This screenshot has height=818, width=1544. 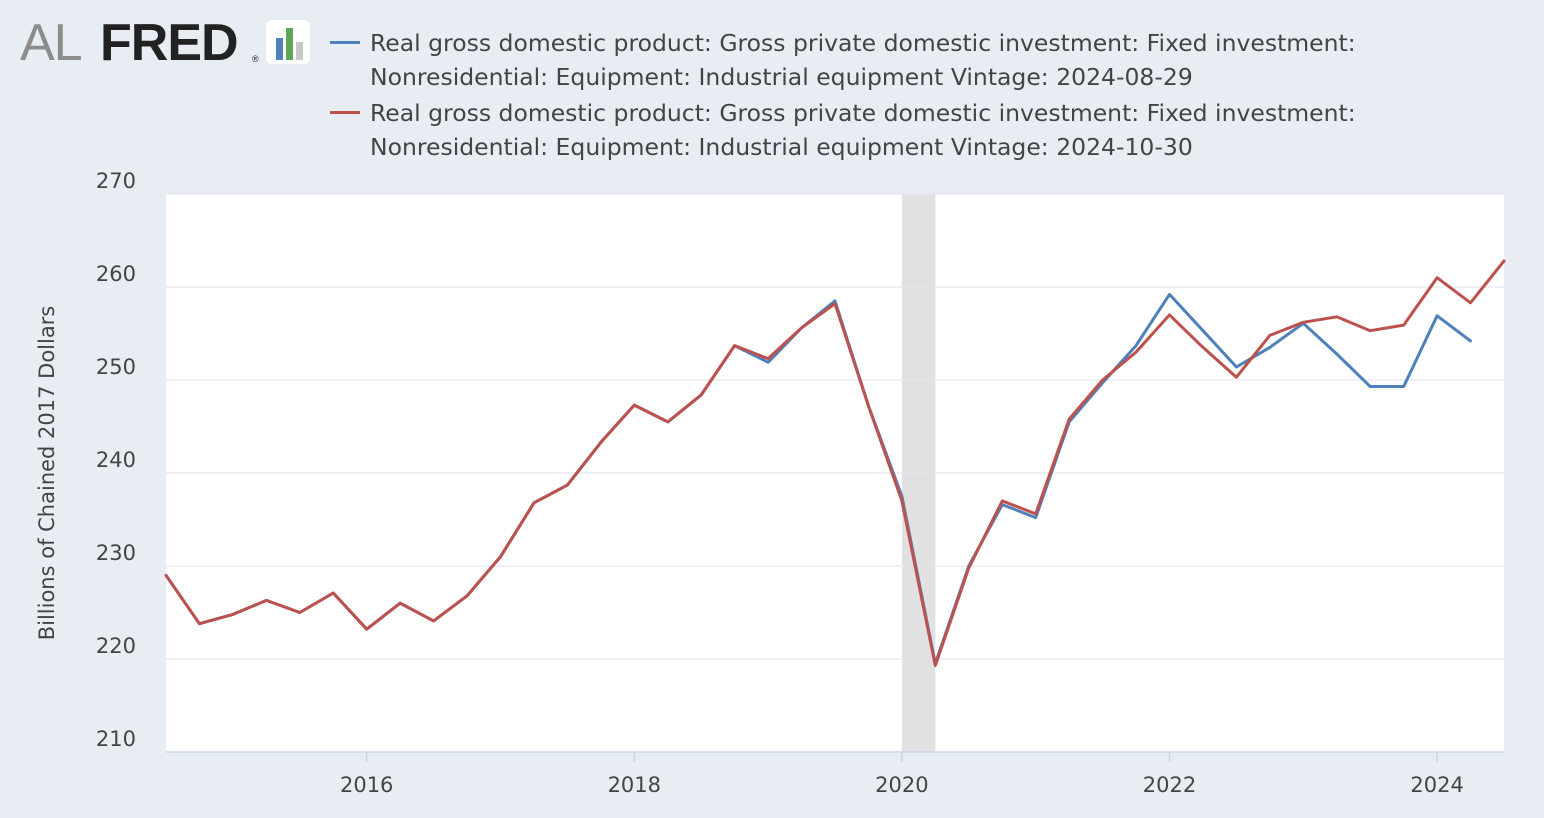 What do you see at coordinates (51, 42) in the screenshot?
I see `logo-text-al: AL` at bounding box center [51, 42].